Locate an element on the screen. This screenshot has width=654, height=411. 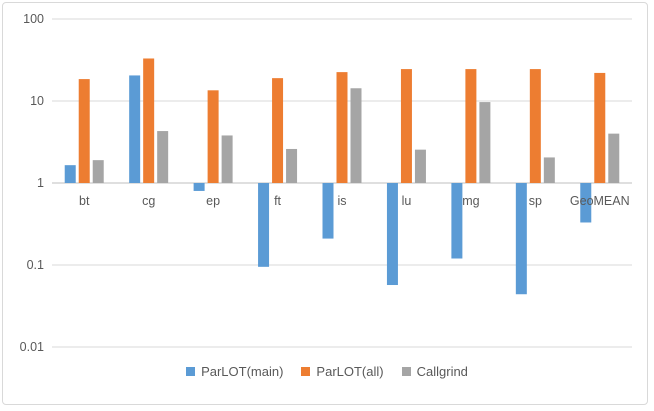
bar-parlot-main-sp is located at coordinates (521, 239).